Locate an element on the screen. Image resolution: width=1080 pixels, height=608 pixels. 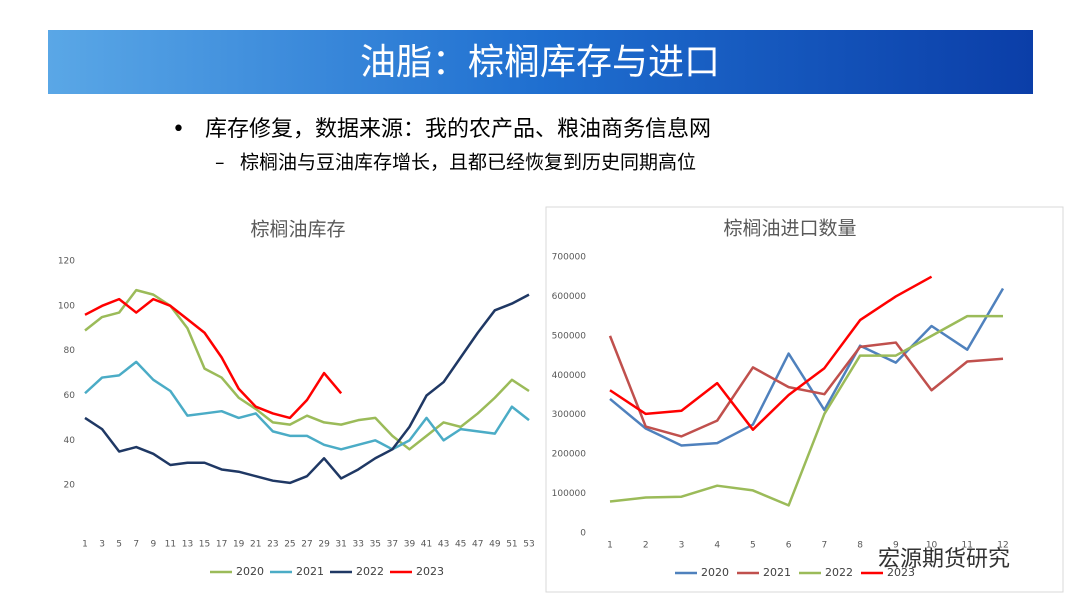
x-tick-label: 45 is located at coordinates (460, 545).